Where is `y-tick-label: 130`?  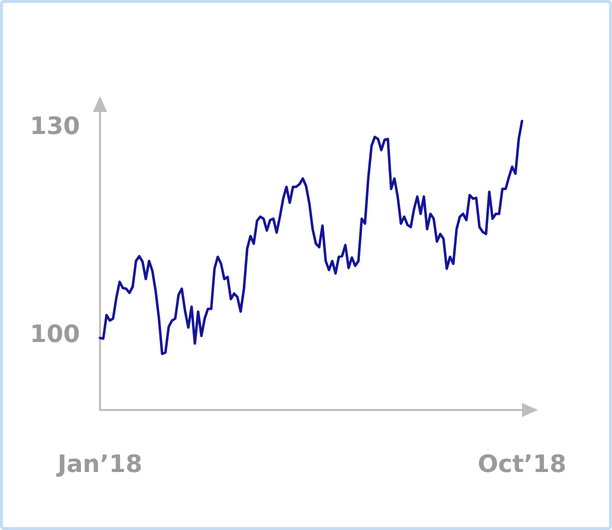 y-tick-label: 130 is located at coordinates (55, 126).